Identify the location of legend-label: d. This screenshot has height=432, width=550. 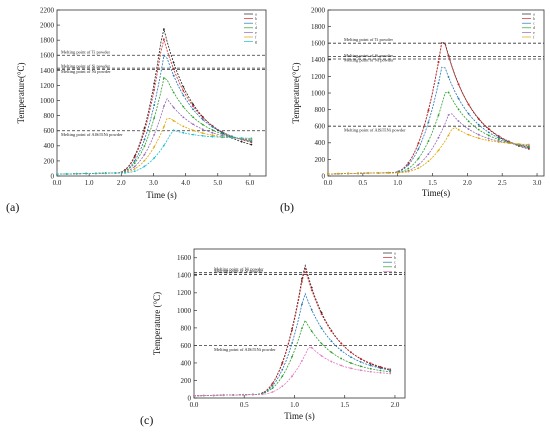
(534, 27).